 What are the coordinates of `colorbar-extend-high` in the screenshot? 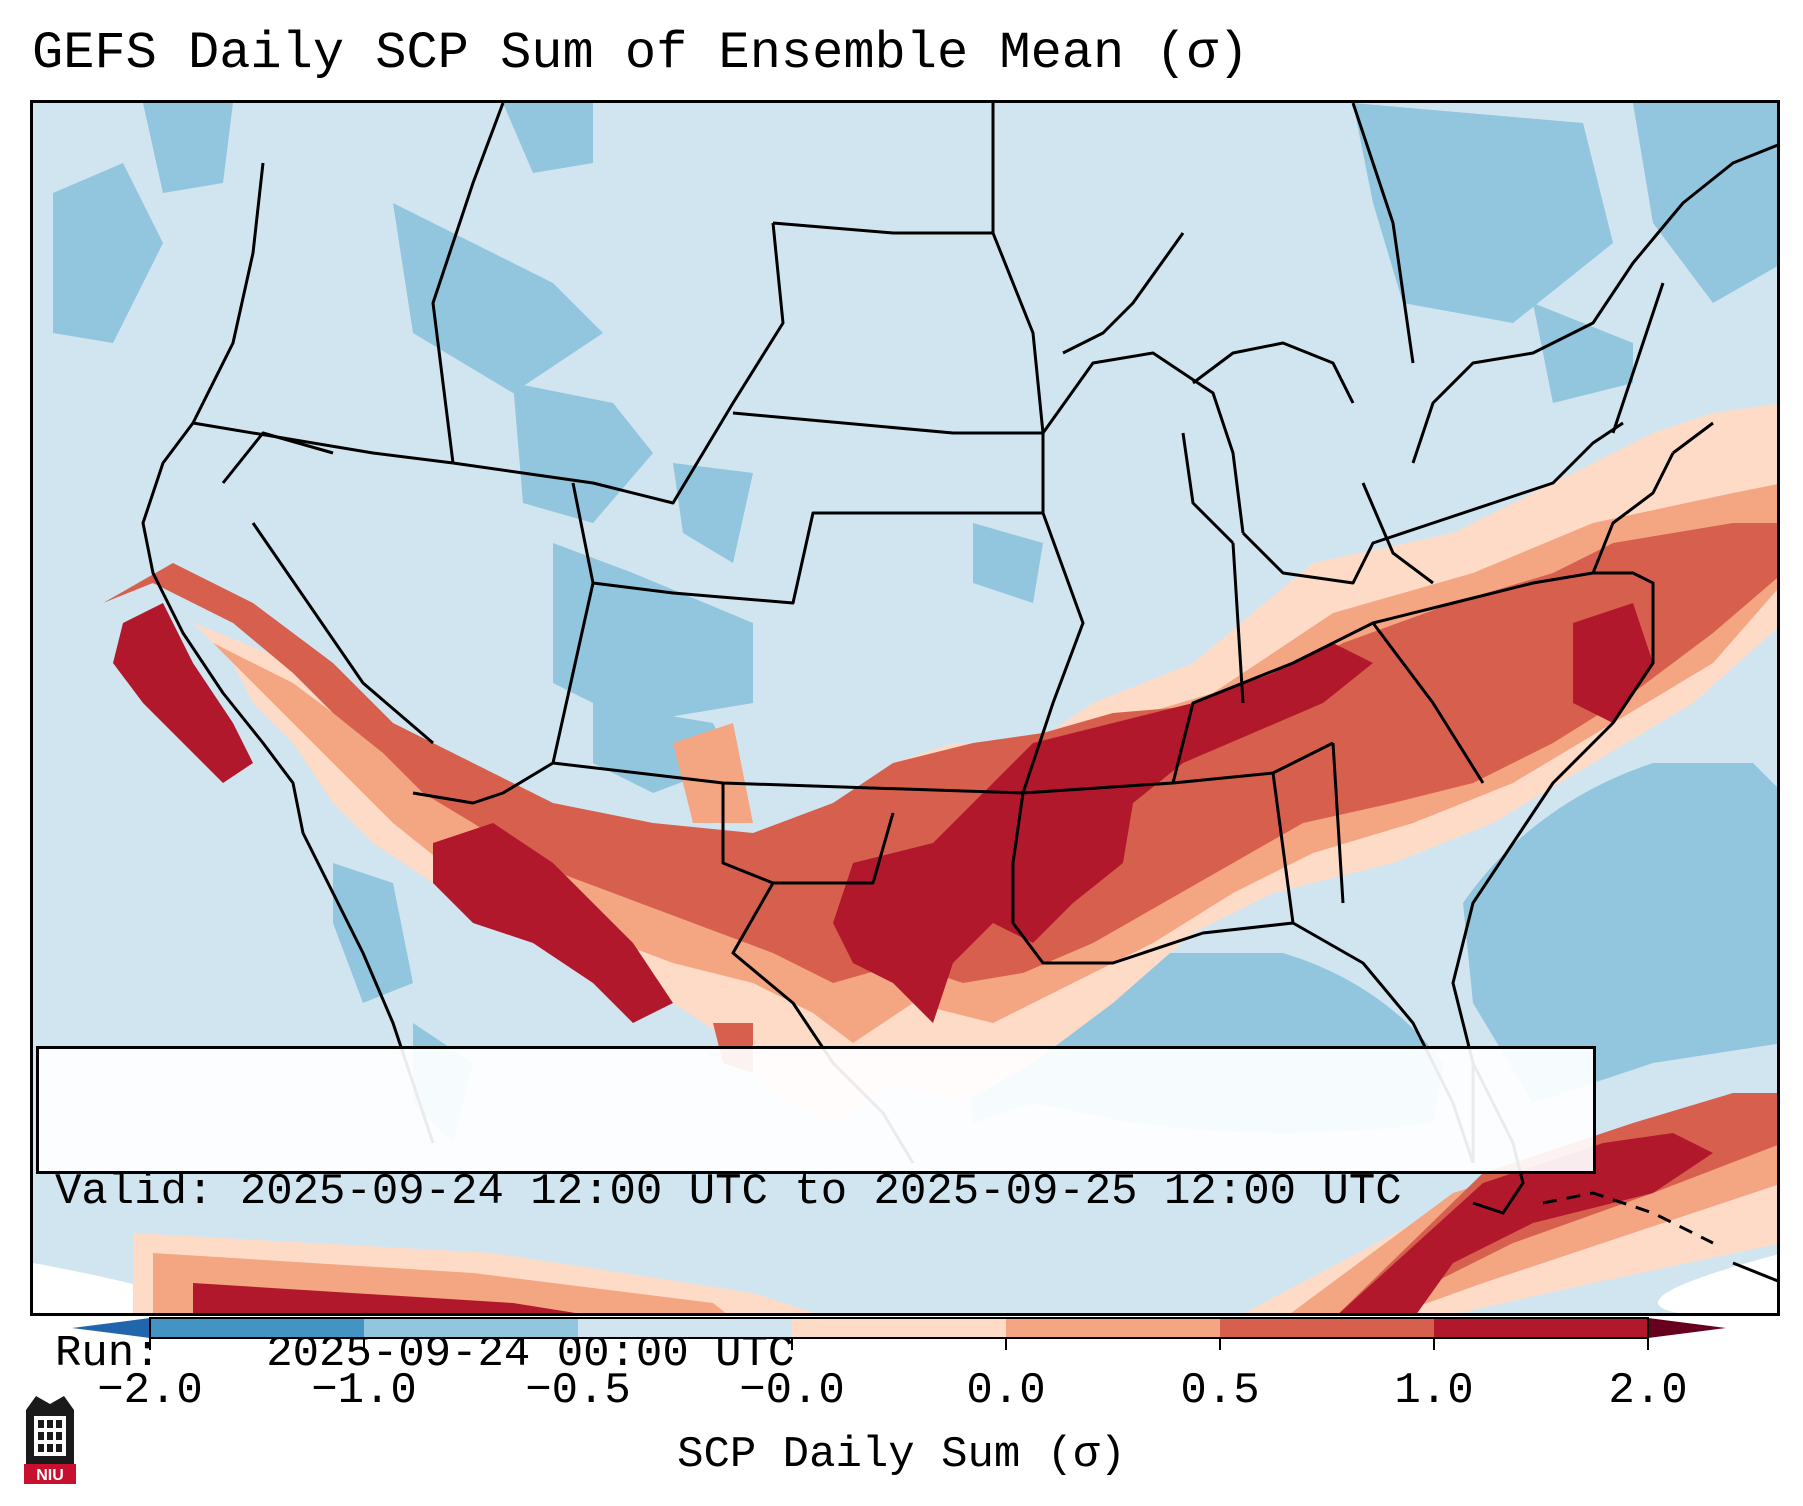 It's located at (1687, 1328).